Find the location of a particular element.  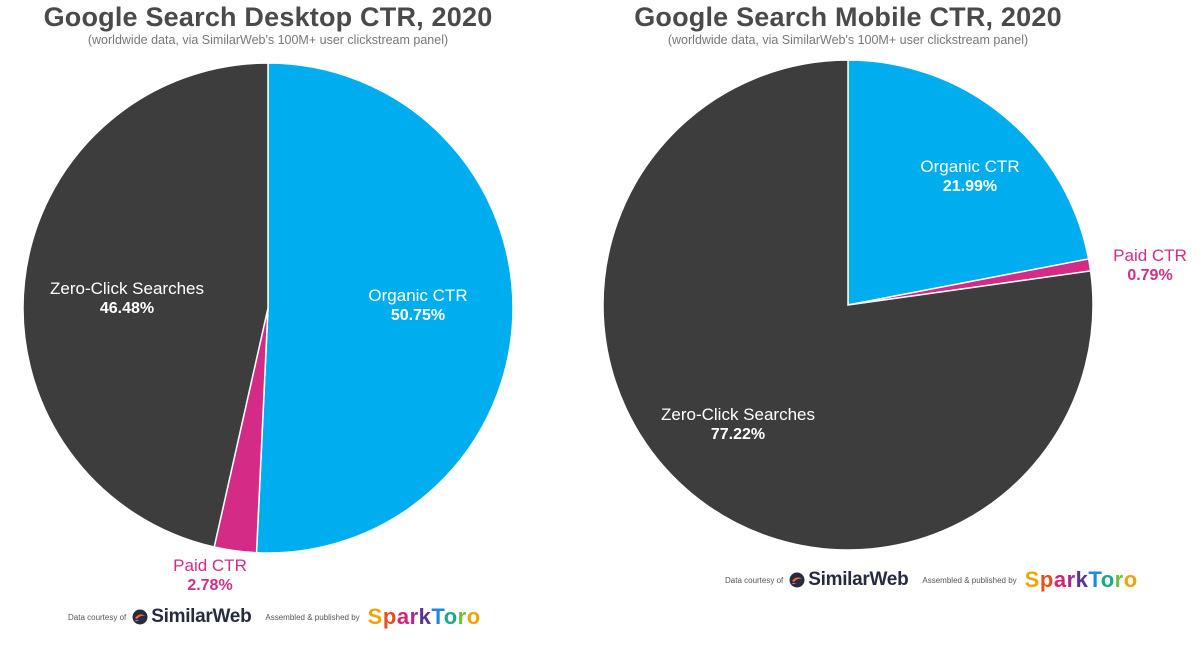

slice-value: 50.75% is located at coordinates (418, 316).